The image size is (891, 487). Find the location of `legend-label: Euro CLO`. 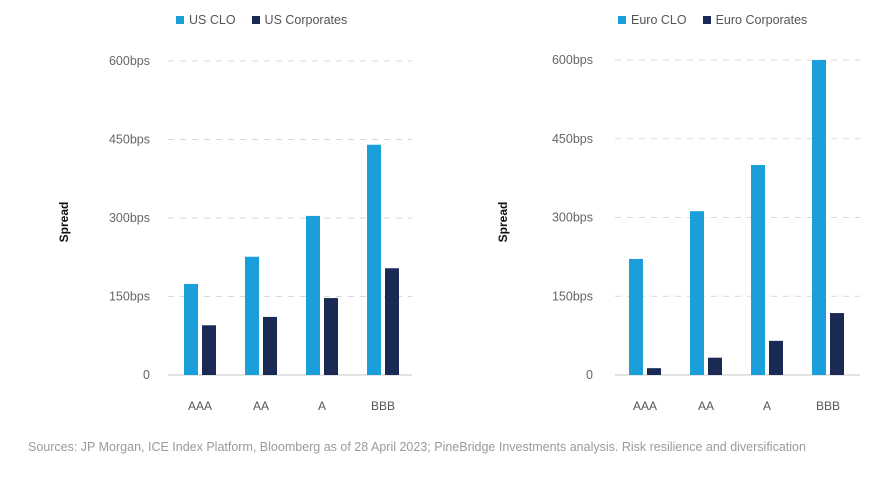

legend-label: Euro CLO is located at coordinates (659, 20).